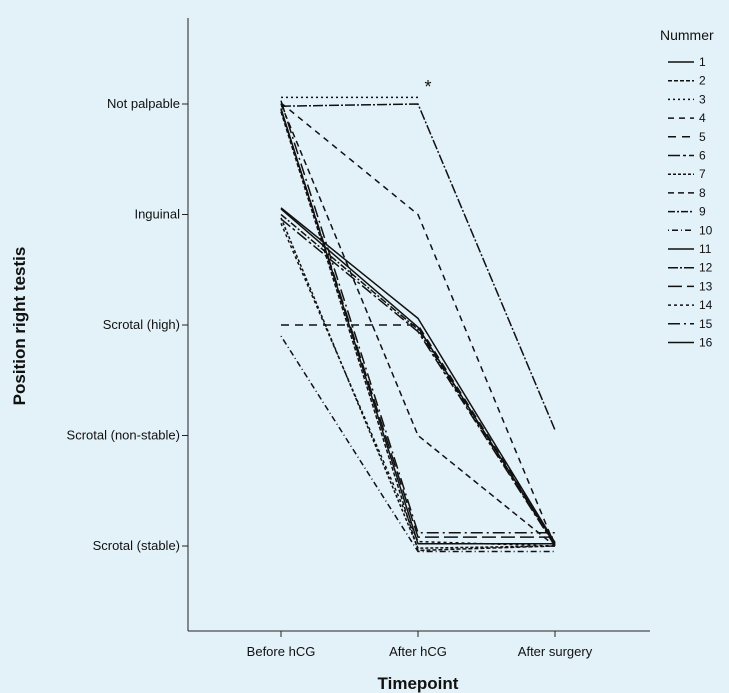 The image size is (729, 693). What do you see at coordinates (136, 545) in the screenshot?
I see `y-tick-label: Scrotal (stable)` at bounding box center [136, 545].